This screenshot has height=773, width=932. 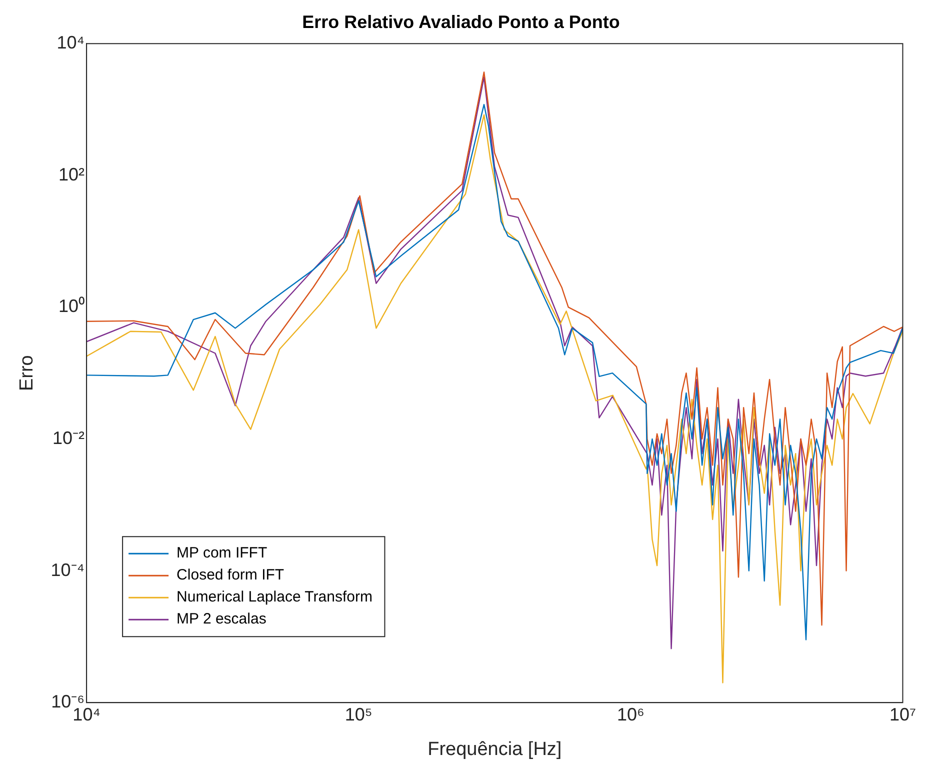 I want to click on y-tick-label: 10², so click(x=71, y=174).